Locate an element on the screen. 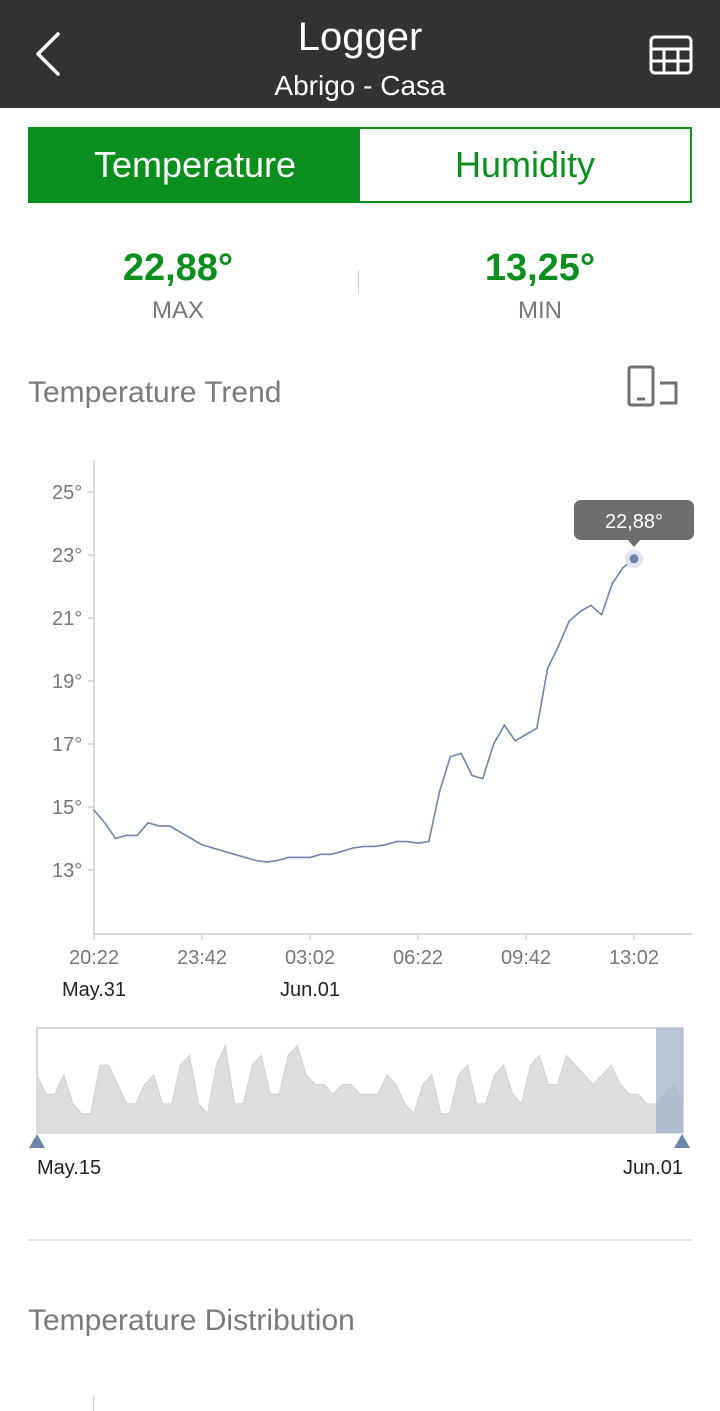 Image resolution: width=720 pixels, height=1411 pixels. rotate-screen-button is located at coordinates (654, 387).